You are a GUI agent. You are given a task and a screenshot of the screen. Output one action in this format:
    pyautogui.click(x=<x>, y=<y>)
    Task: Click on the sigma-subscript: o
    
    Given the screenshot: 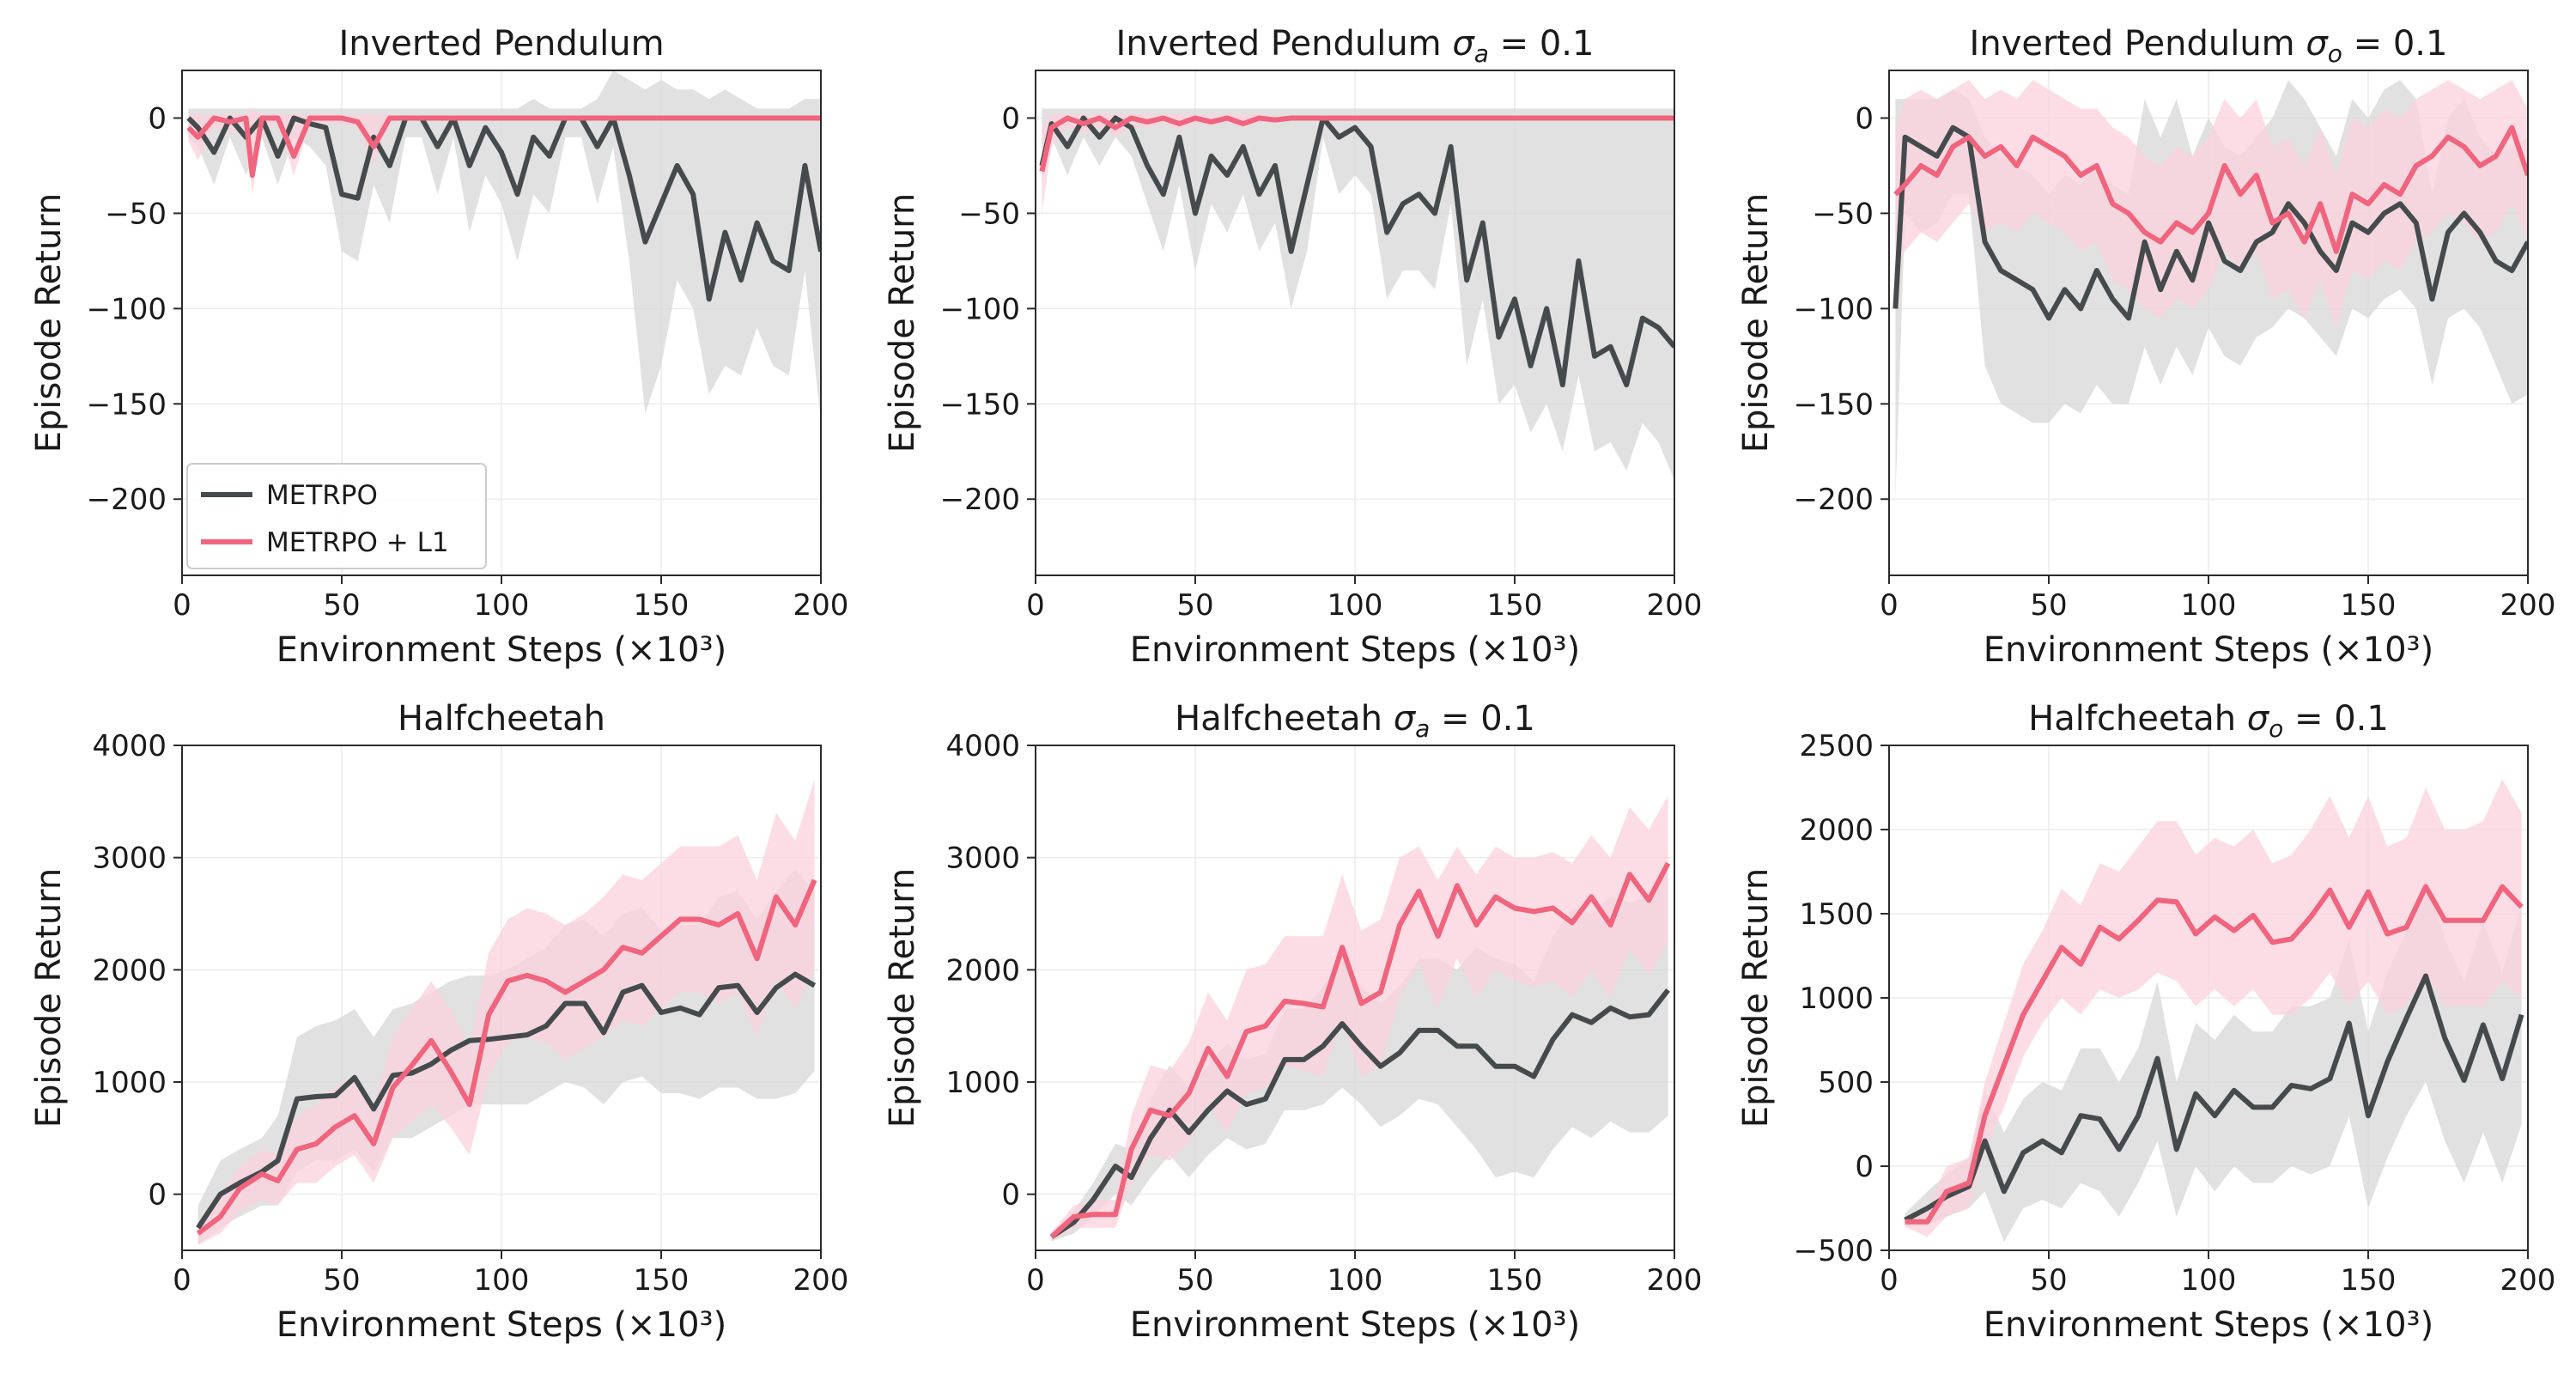 What is the action you would take?
    pyautogui.click(x=2276, y=728)
    